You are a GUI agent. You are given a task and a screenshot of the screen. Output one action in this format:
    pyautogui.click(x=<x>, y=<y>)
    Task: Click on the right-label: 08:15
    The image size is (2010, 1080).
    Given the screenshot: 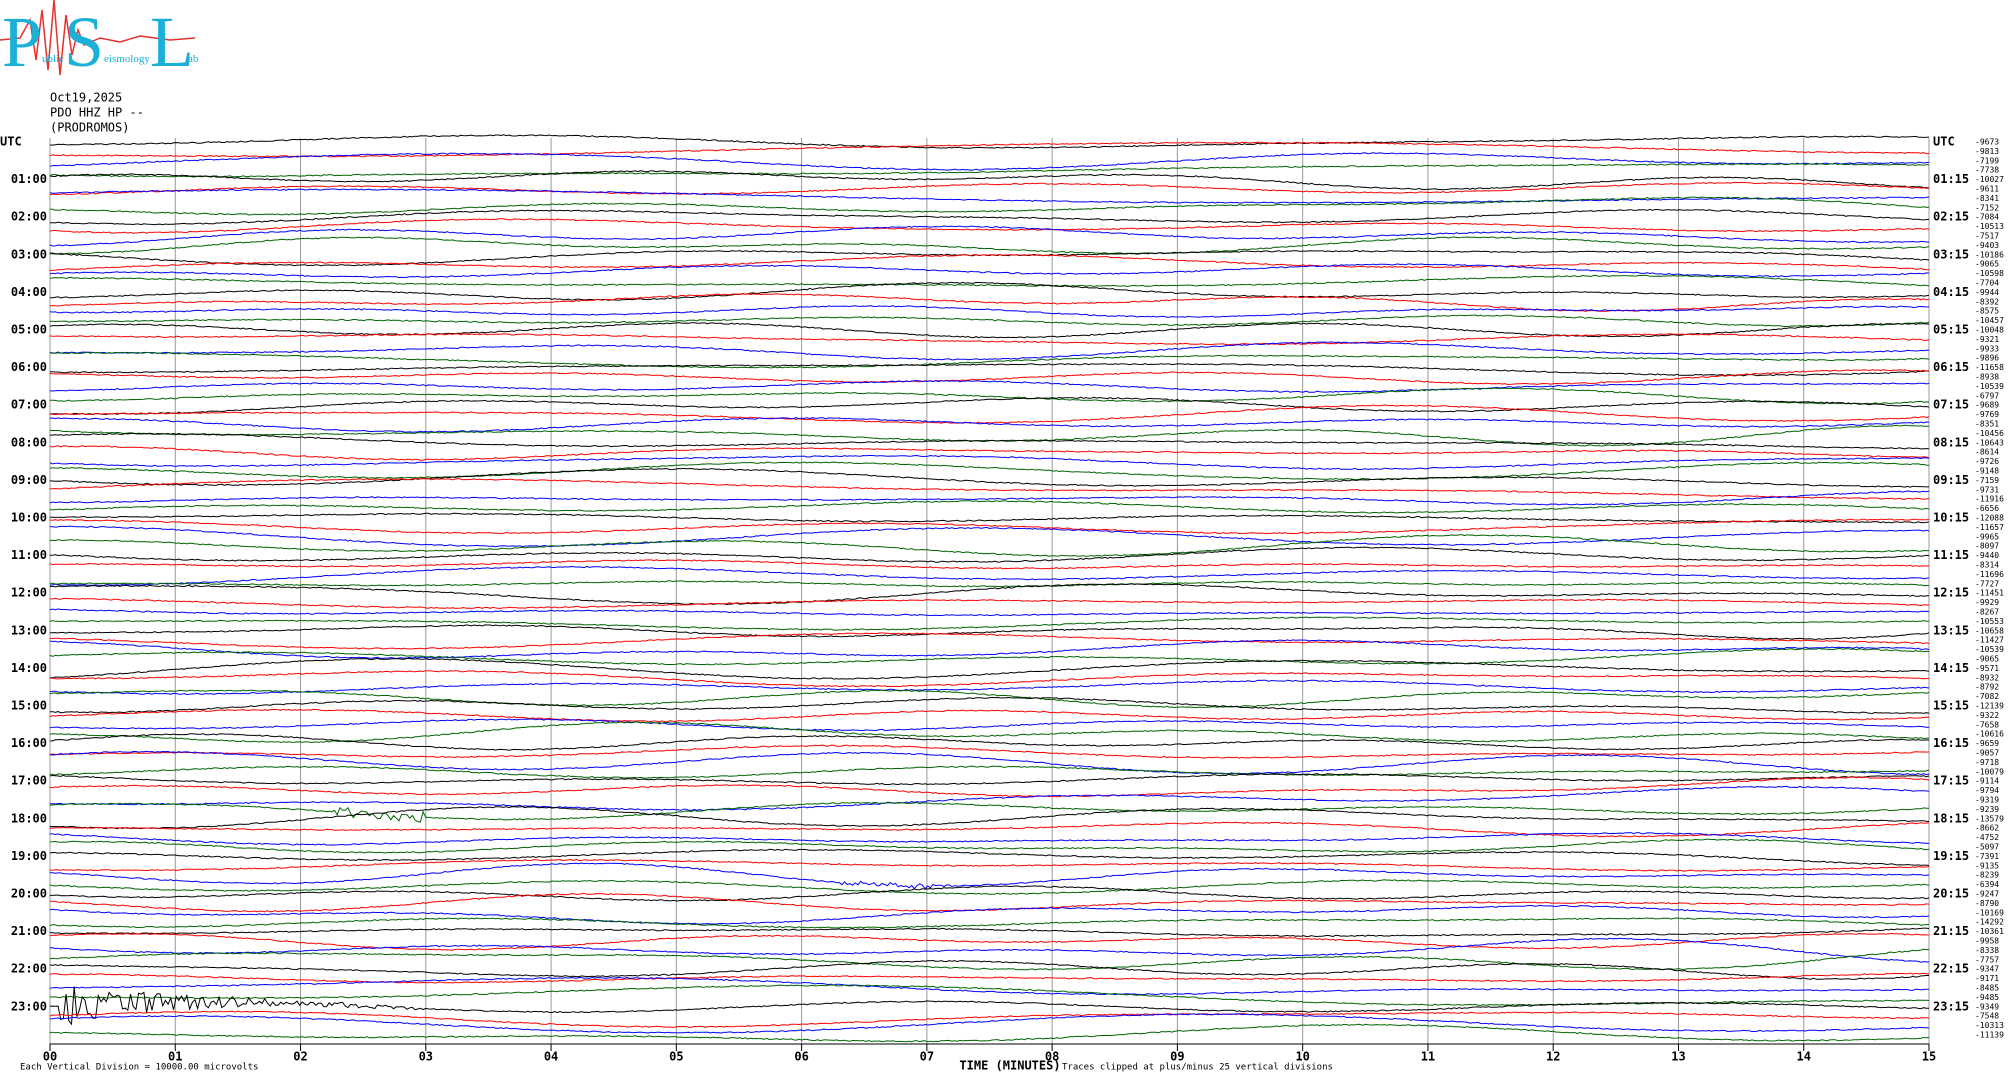 What is the action you would take?
    pyautogui.click(x=1951, y=442)
    